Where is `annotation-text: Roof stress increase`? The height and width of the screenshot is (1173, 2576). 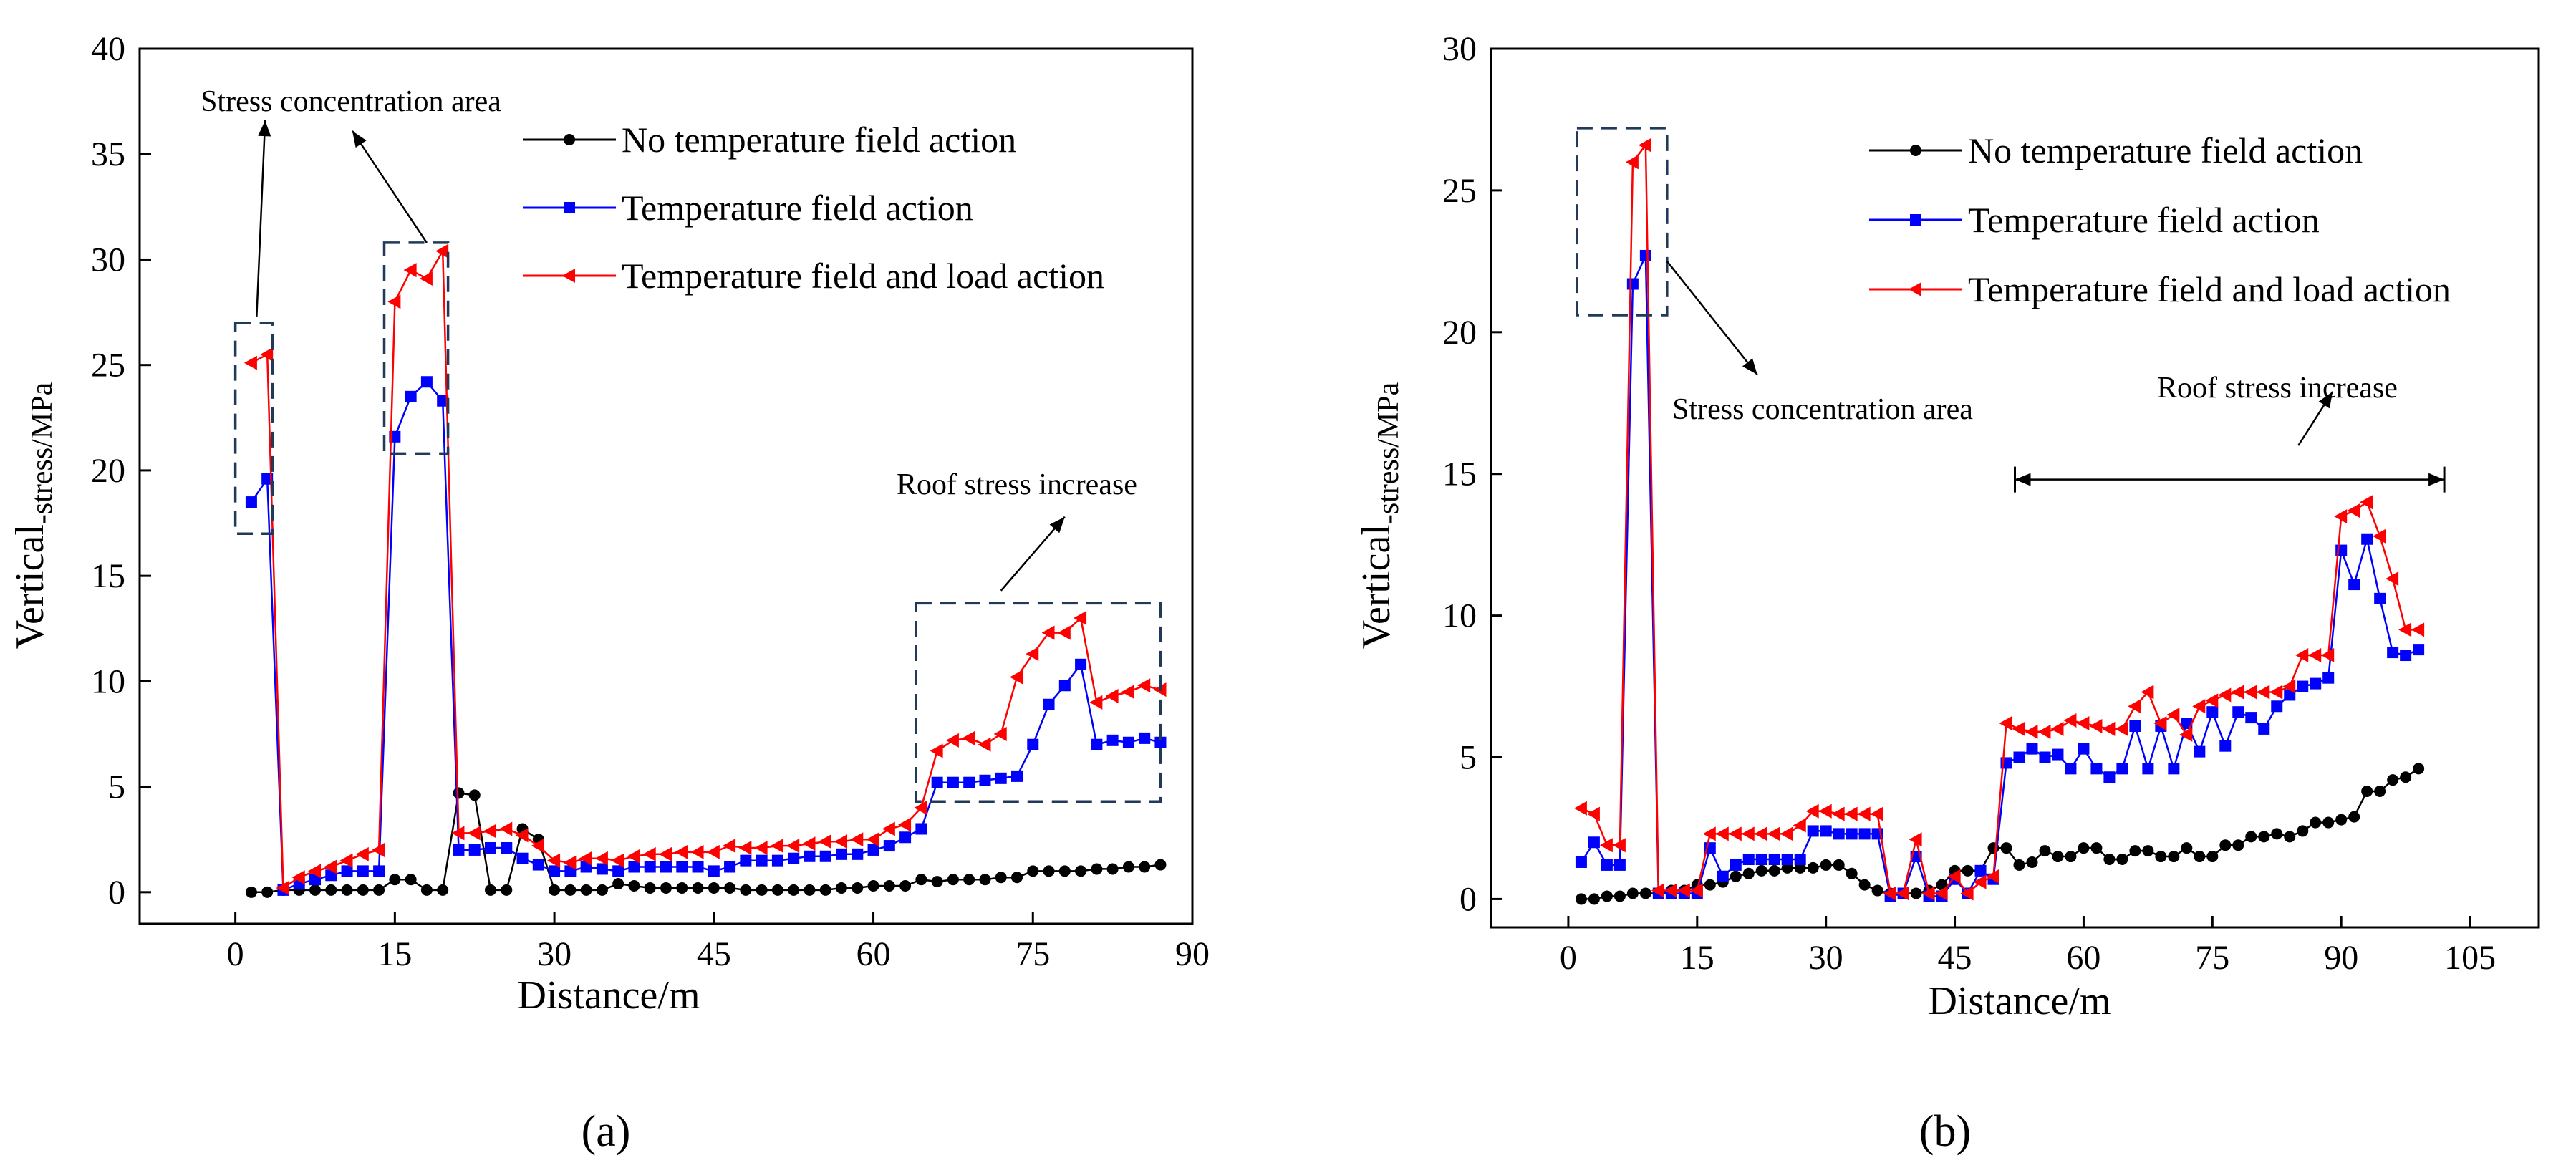
annotation-text: Roof stress increase is located at coordinates (1017, 484).